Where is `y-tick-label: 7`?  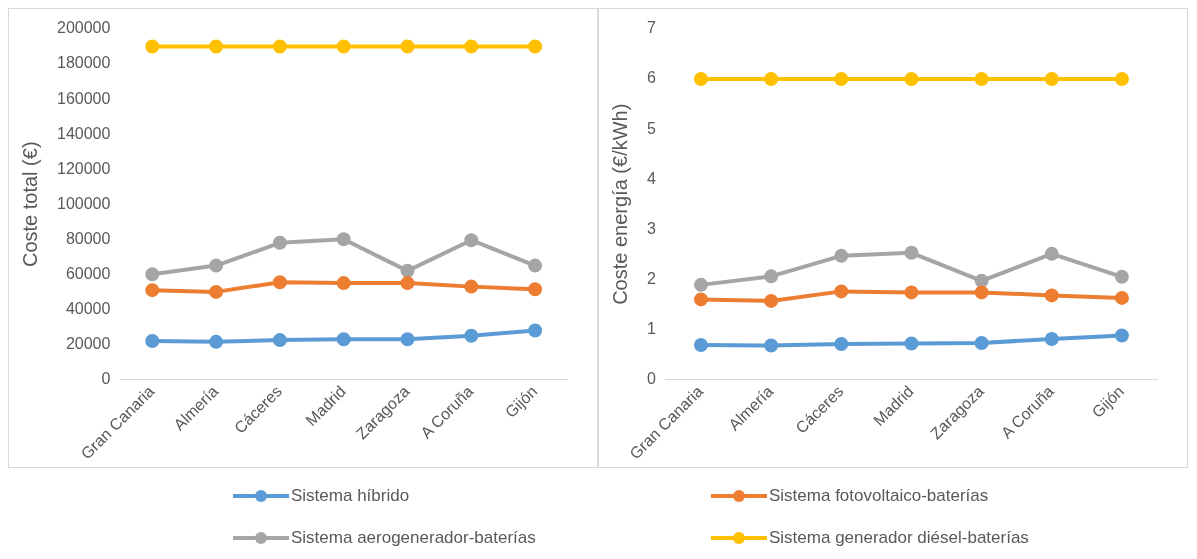 y-tick-label: 7 is located at coordinates (651, 28).